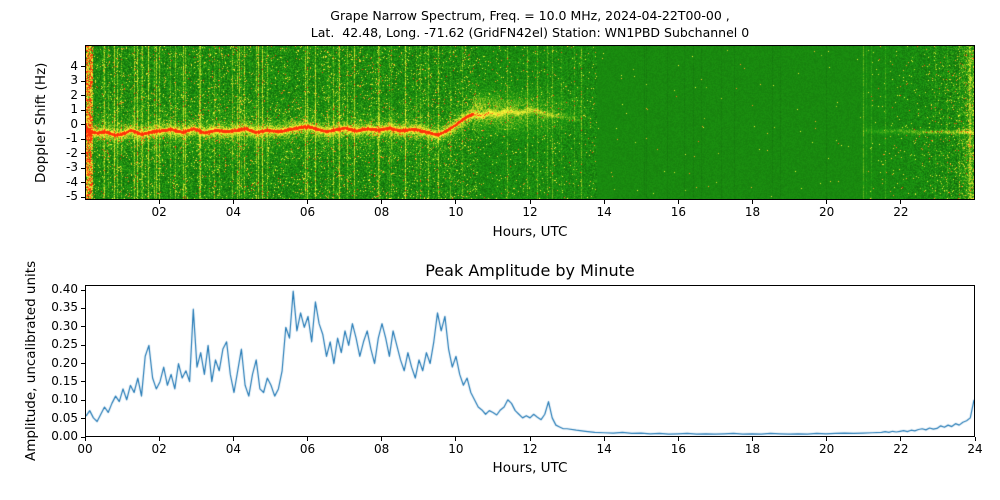  Describe the element at coordinates (64, 417) in the screenshot. I see `amplitude-y-tick-label: 0.05` at that location.